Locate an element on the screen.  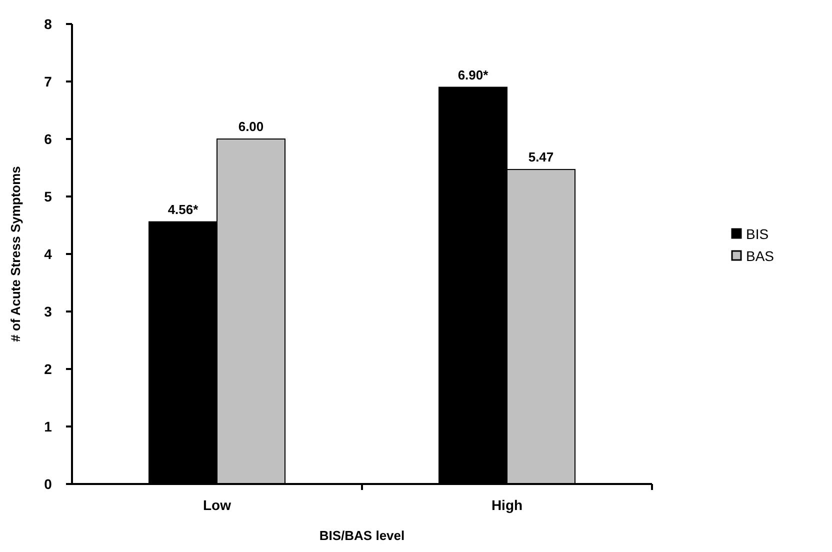
y-tick-label: 1 is located at coordinates (48, 426).